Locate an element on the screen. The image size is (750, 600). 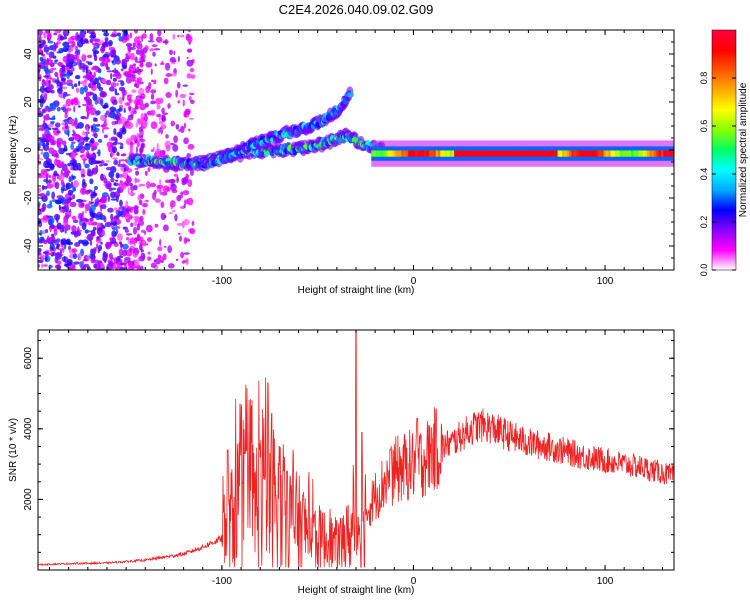
y-tick-label: 20 is located at coordinates (28, 102).